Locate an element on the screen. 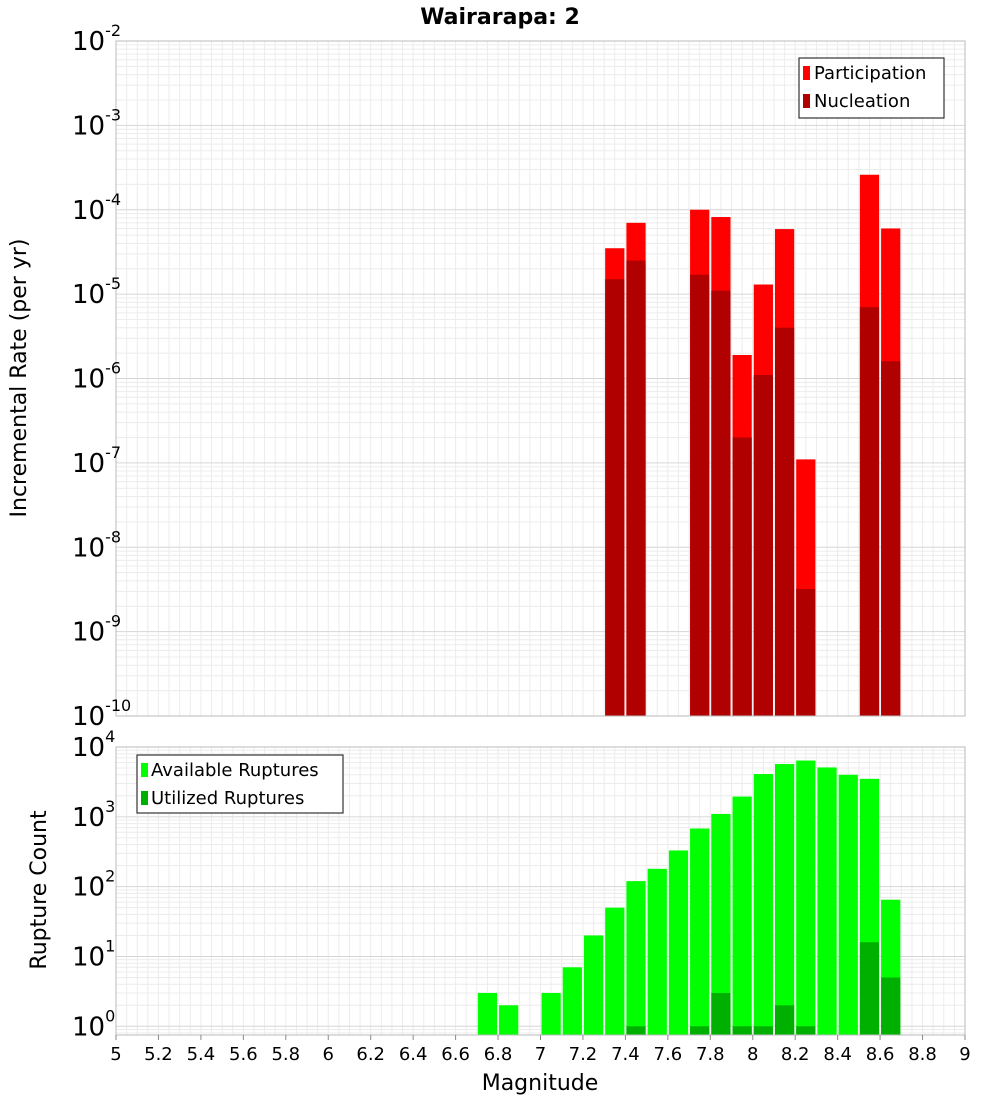  x-tick-label: 7 is located at coordinates (540, 1054).